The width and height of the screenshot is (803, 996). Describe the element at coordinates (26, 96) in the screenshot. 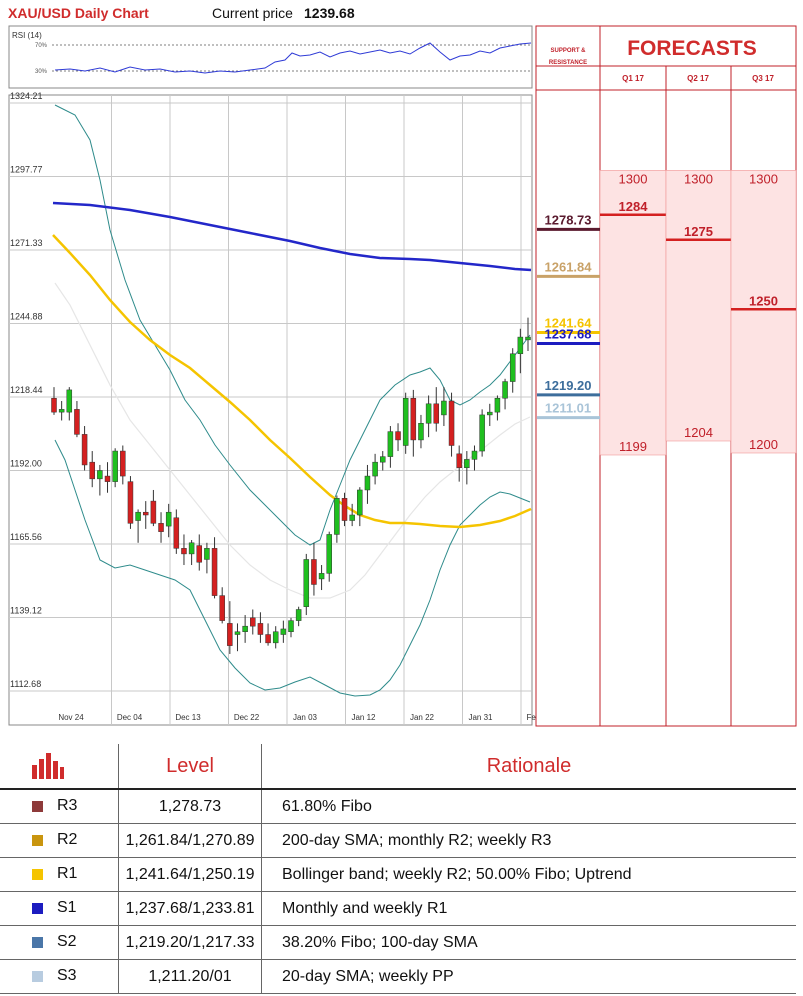

I see `y-tick-label: 1324.21` at that location.